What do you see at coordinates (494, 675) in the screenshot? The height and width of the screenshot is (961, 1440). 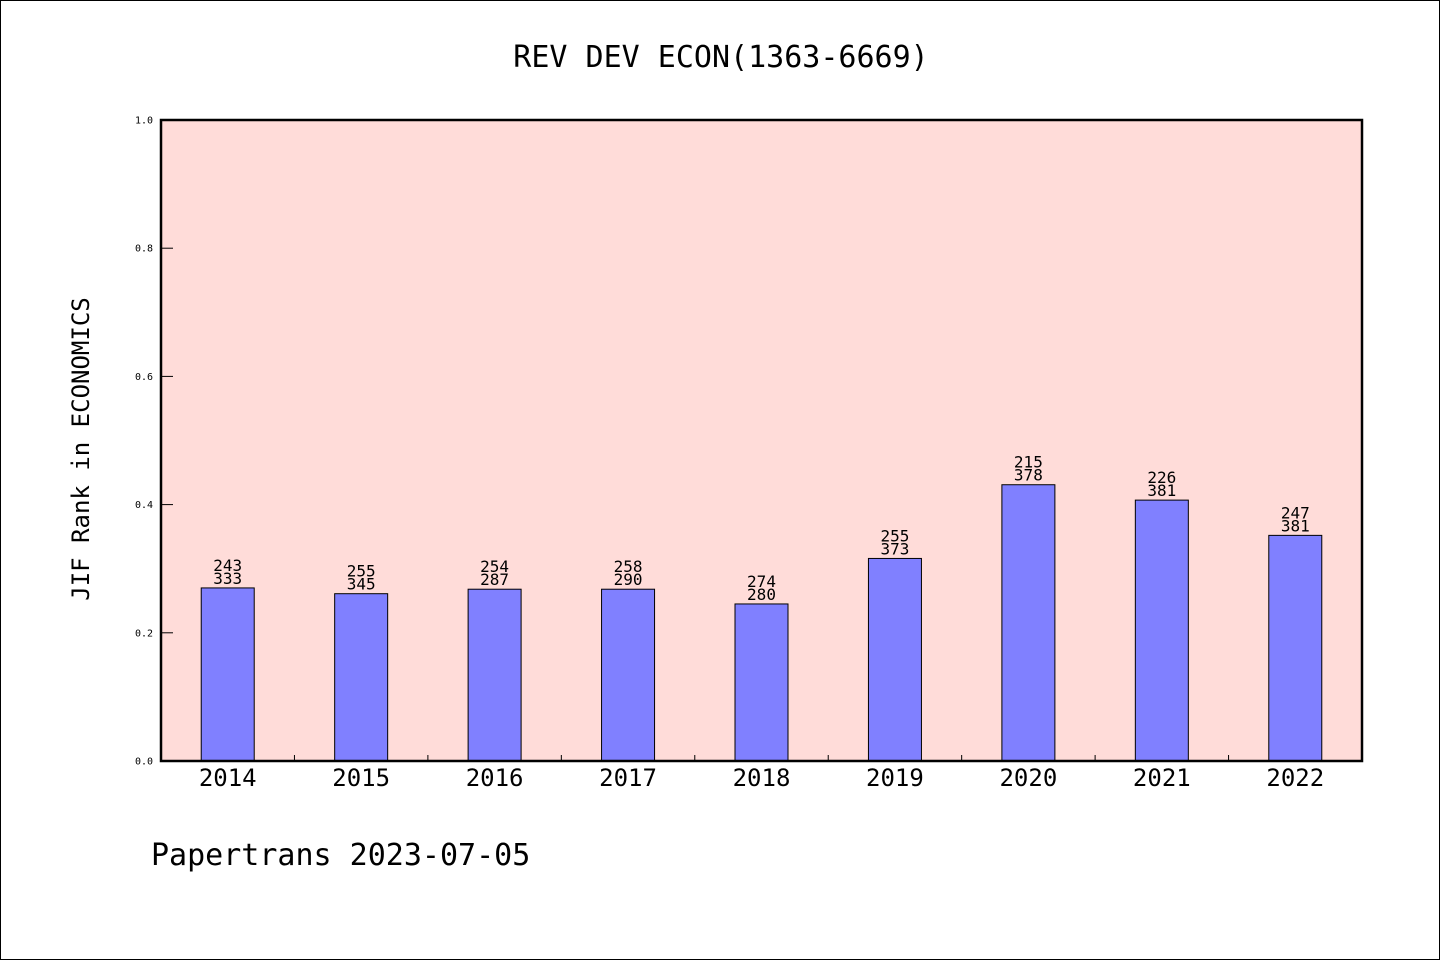 I see `bar-2016` at bounding box center [494, 675].